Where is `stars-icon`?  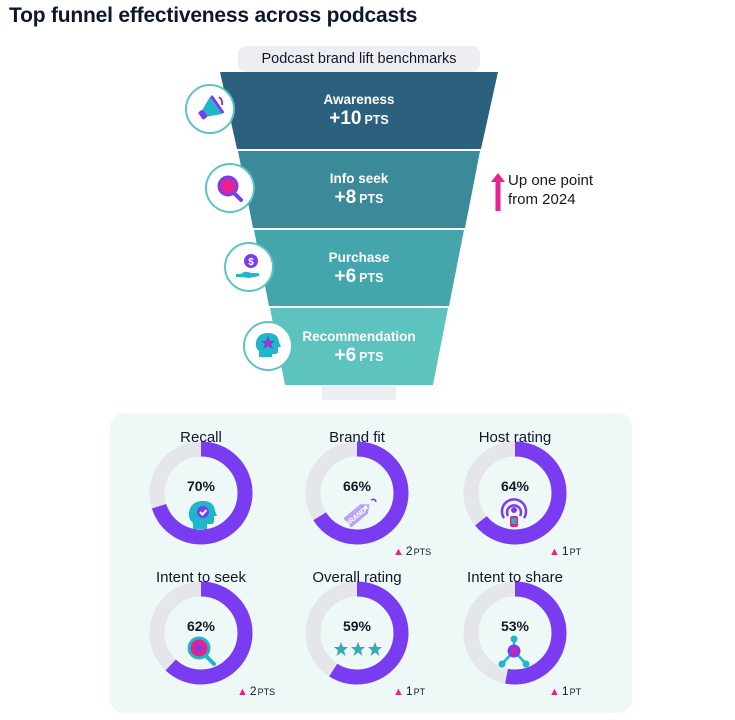 stars-icon is located at coordinates (358, 649).